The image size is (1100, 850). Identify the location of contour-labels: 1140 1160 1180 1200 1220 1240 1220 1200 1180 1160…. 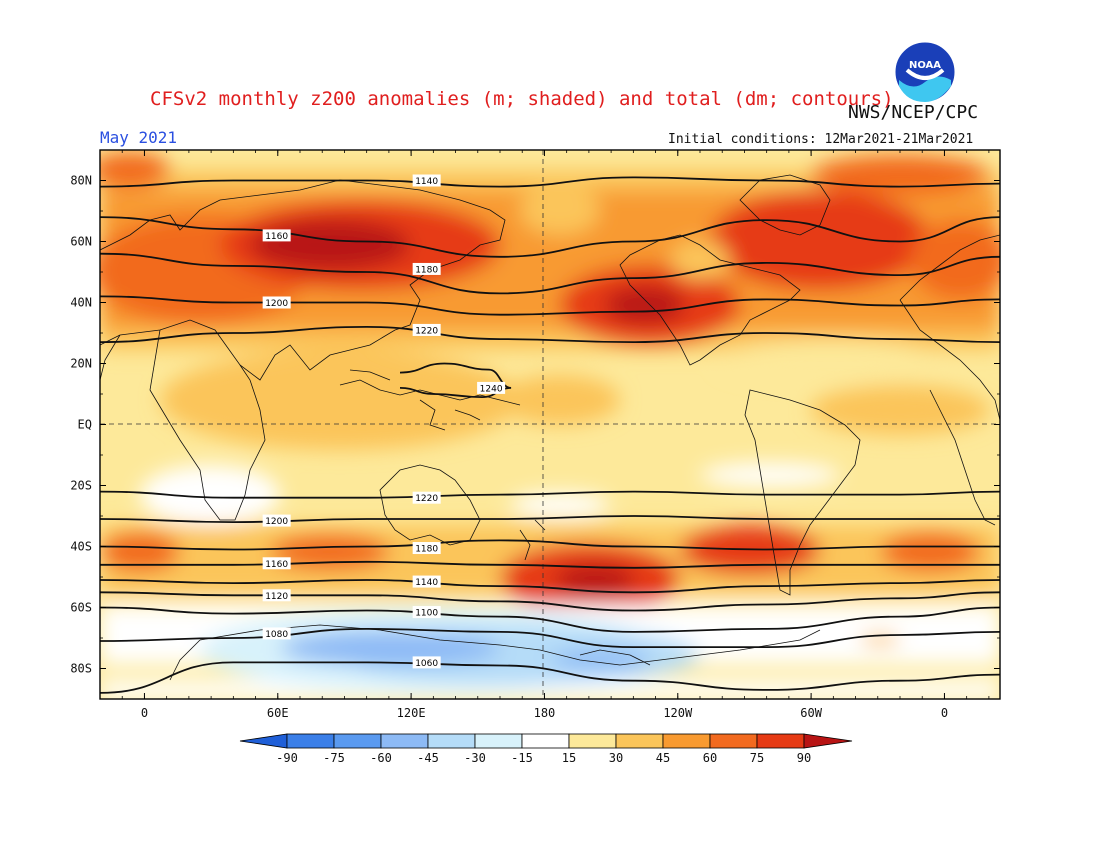
(384, 421).